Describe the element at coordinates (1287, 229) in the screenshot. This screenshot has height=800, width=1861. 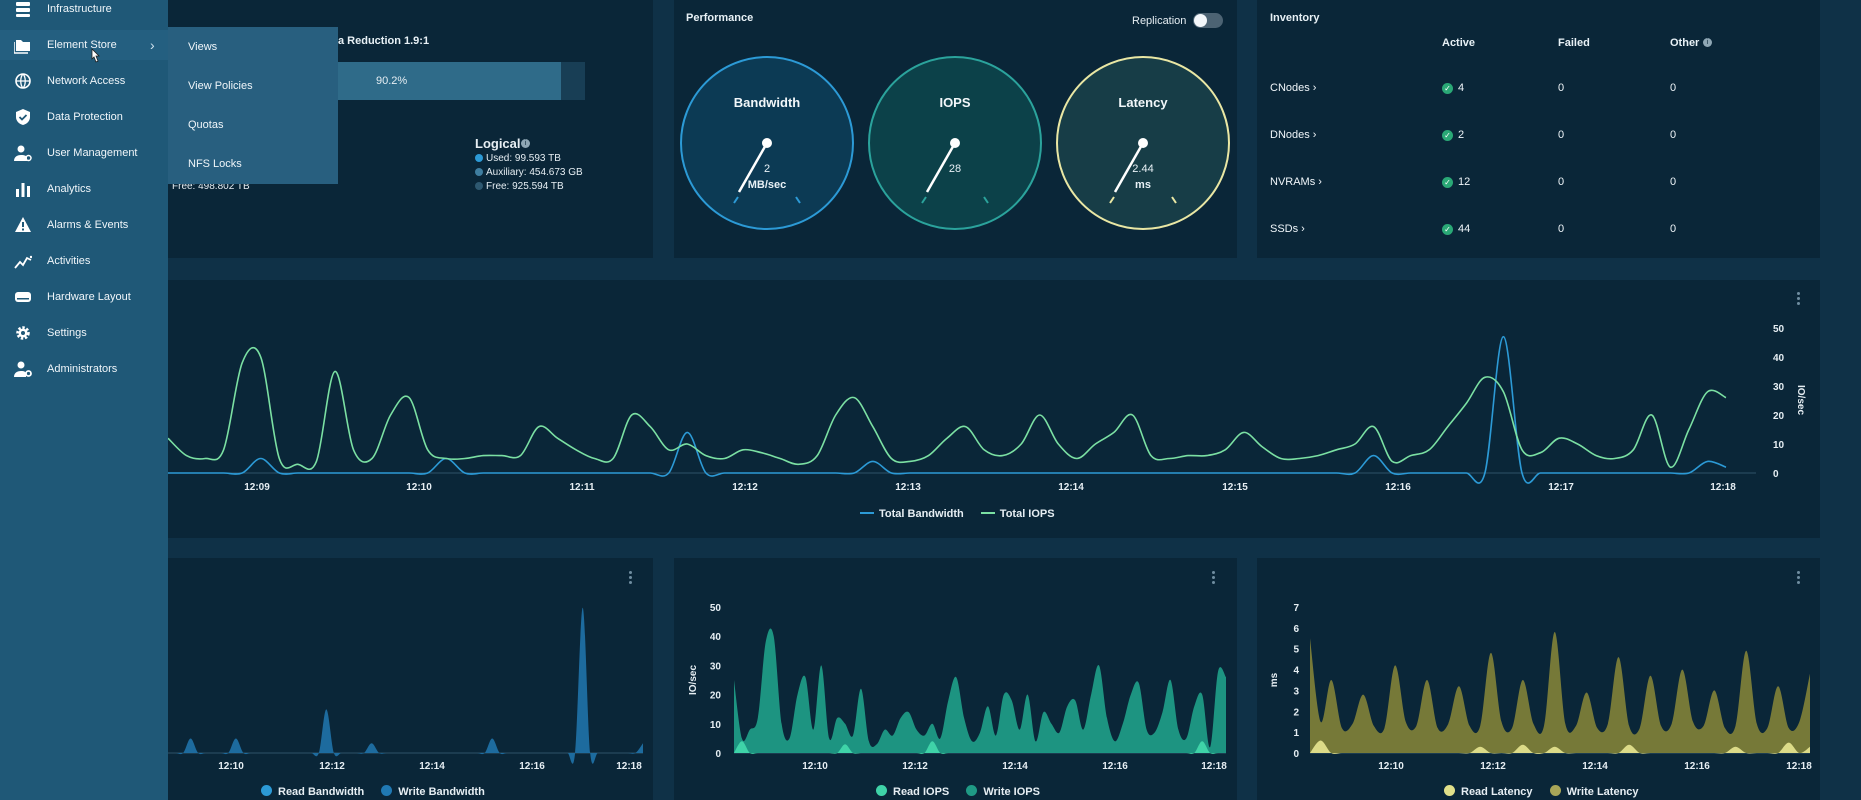
I see `inventory-link-ssds: SSDs ›` at that location.